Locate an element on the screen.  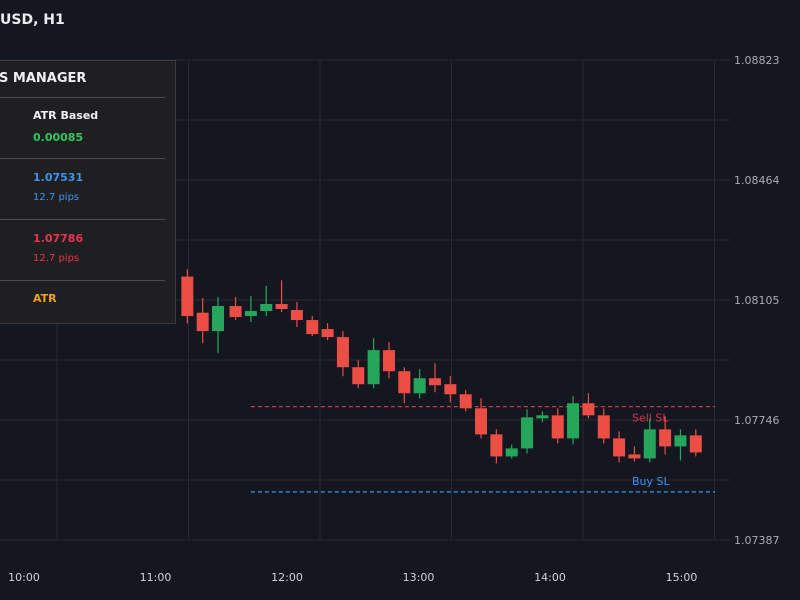
x-tick-label: 14:00 is located at coordinates (550, 577).